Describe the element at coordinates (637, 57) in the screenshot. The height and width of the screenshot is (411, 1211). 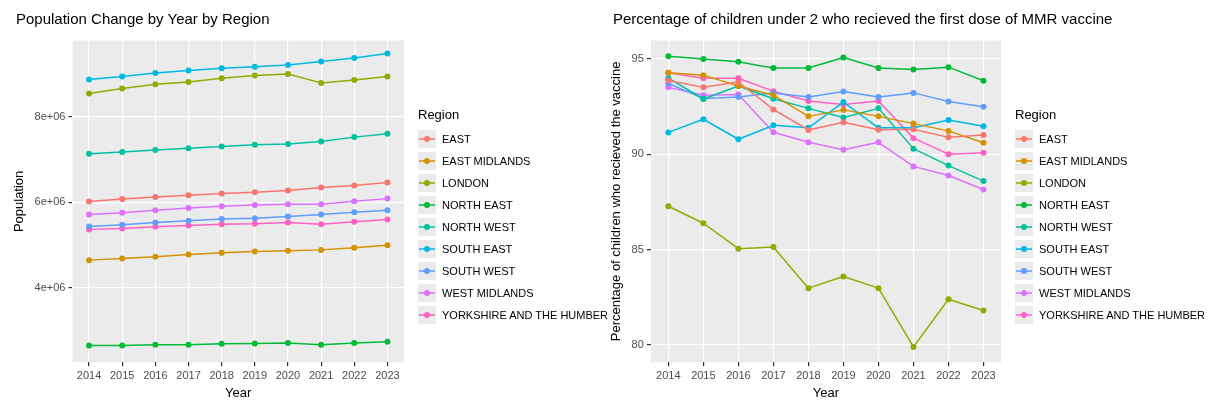
I see `y-tick-label: 95` at that location.